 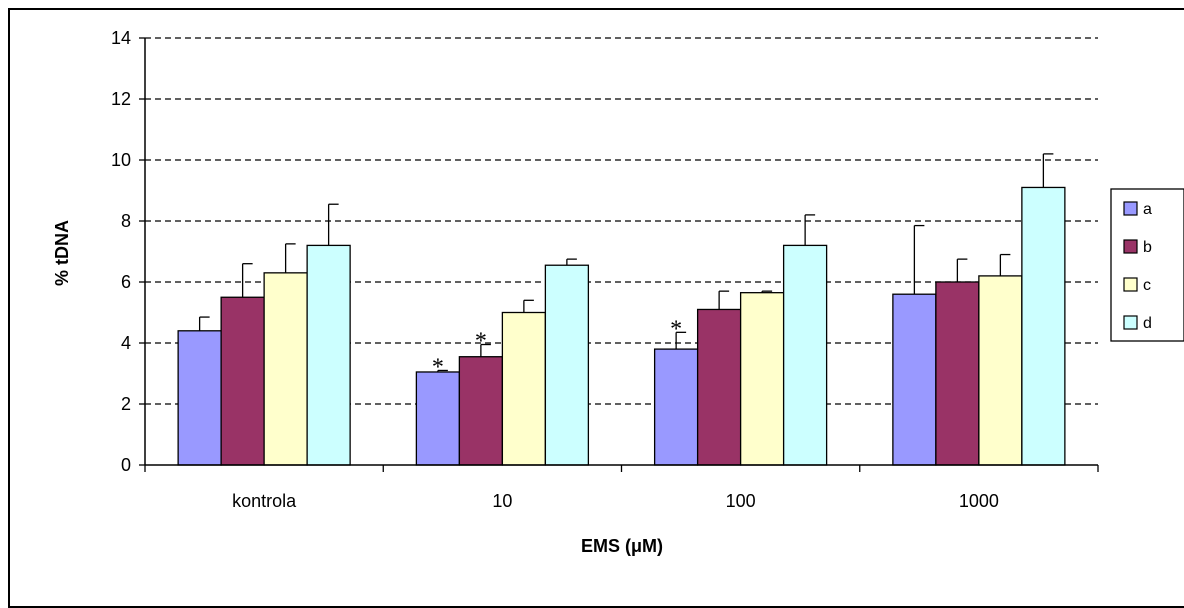 What do you see at coordinates (1130, 246) in the screenshot?
I see `legend-swatch-b` at bounding box center [1130, 246].